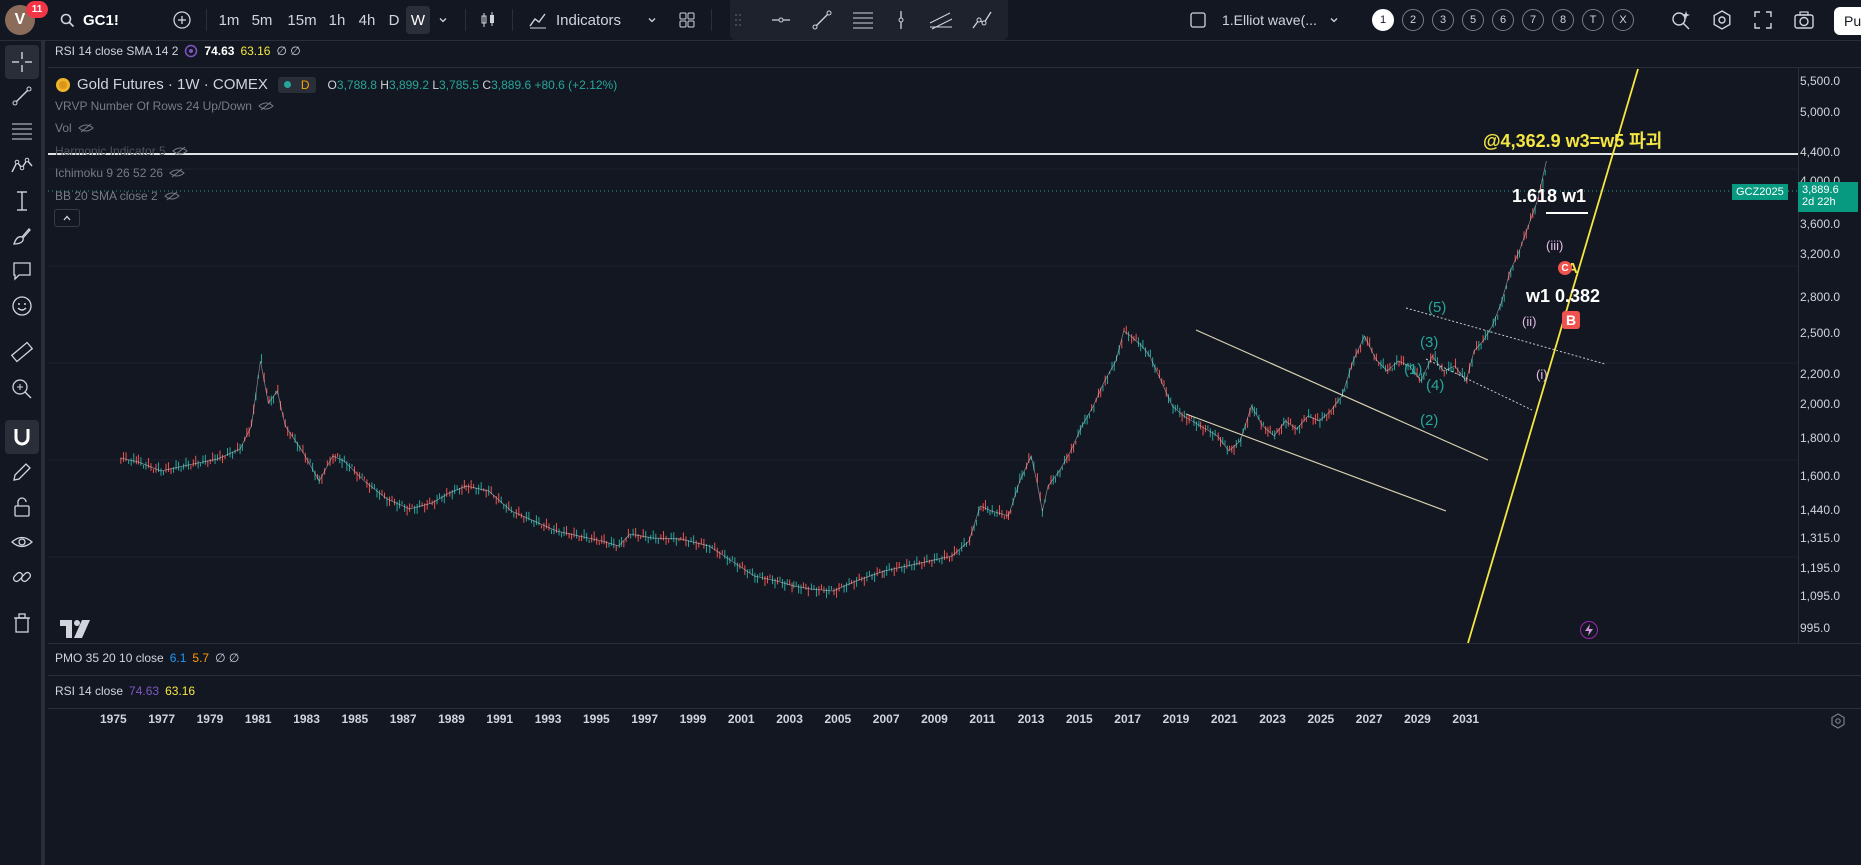 The width and height of the screenshot is (1861, 865). I want to click on interval-4h: 4h, so click(367, 20).